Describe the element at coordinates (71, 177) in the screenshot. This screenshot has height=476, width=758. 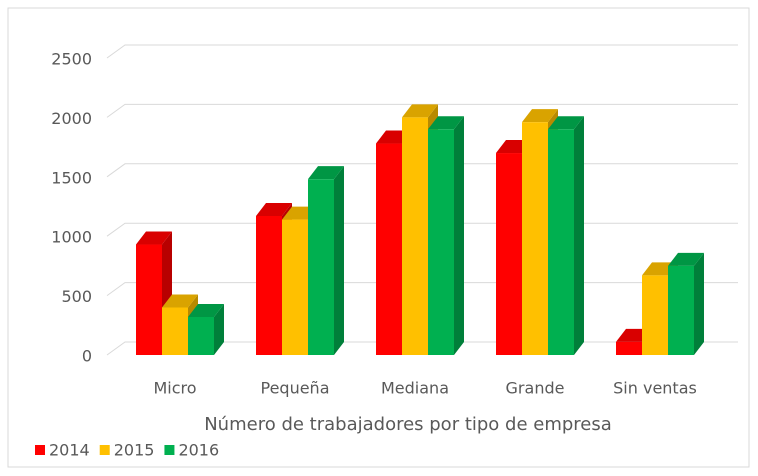
I see `y-tick-label: 1500` at that location.